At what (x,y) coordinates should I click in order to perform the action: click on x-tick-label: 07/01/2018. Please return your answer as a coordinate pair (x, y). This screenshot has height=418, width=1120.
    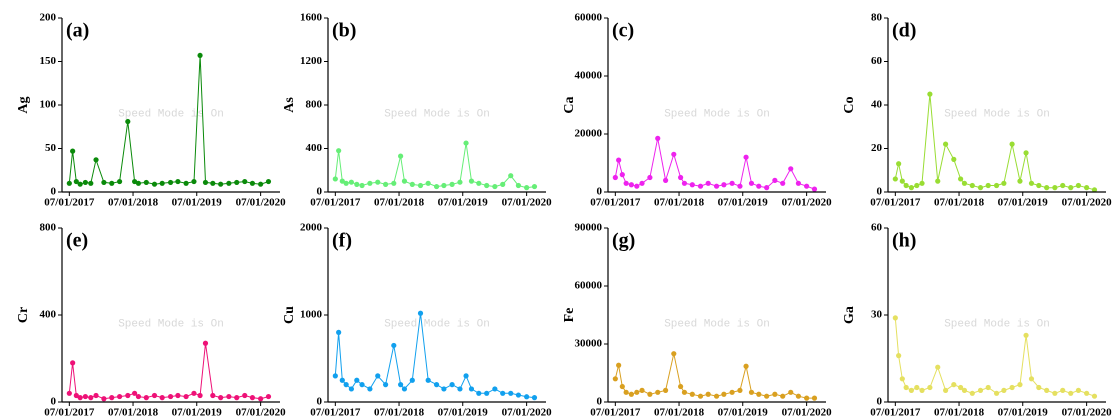
    Looking at the image, I should click on (133, 203).